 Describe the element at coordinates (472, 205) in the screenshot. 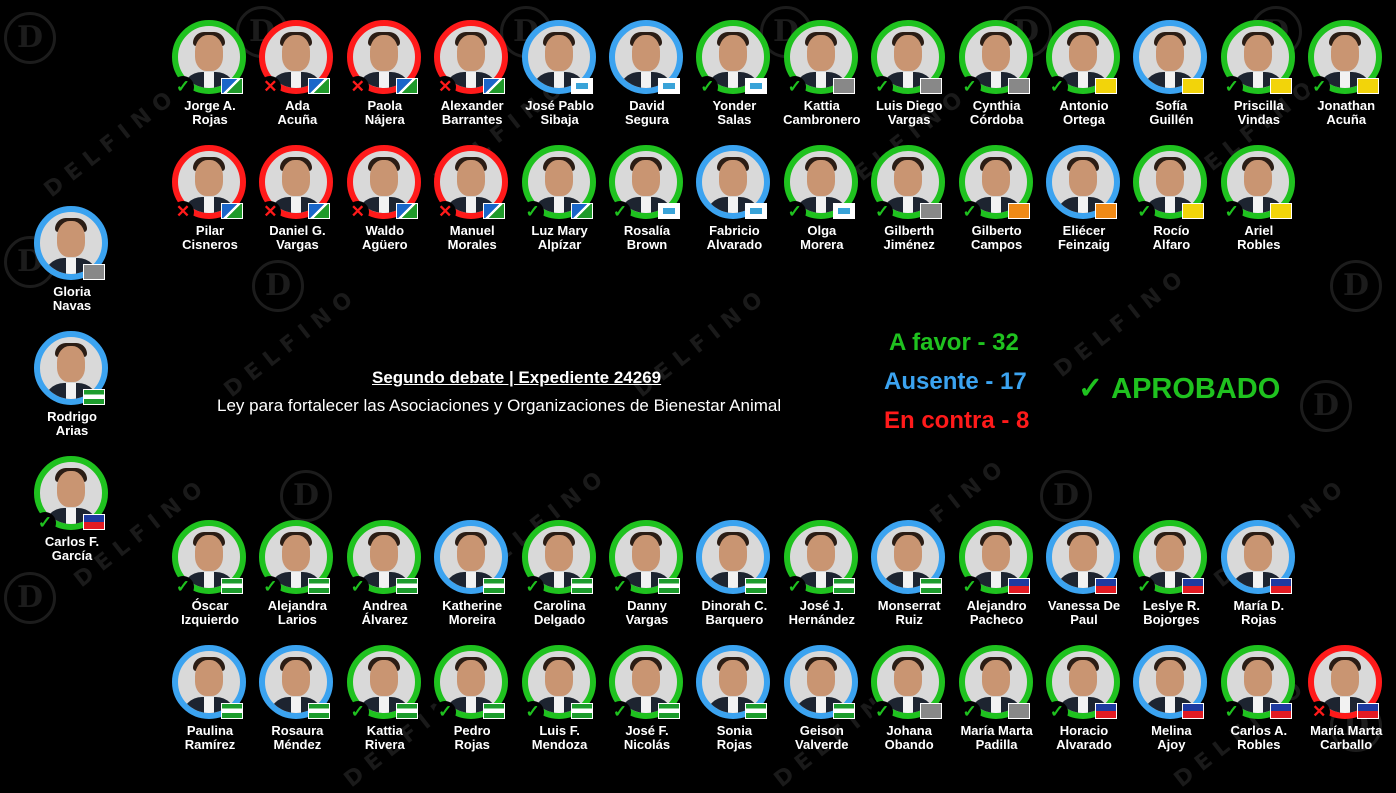

I see `deputy-card: ✕ Manuel Morales` at that location.